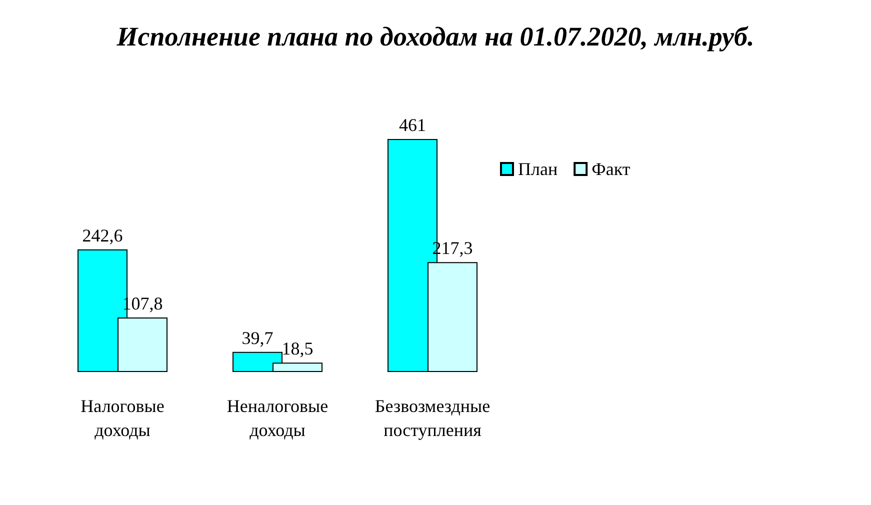 Image resolution: width=871 pixels, height=505 pixels. I want to click on data-label: 461, so click(412, 125).